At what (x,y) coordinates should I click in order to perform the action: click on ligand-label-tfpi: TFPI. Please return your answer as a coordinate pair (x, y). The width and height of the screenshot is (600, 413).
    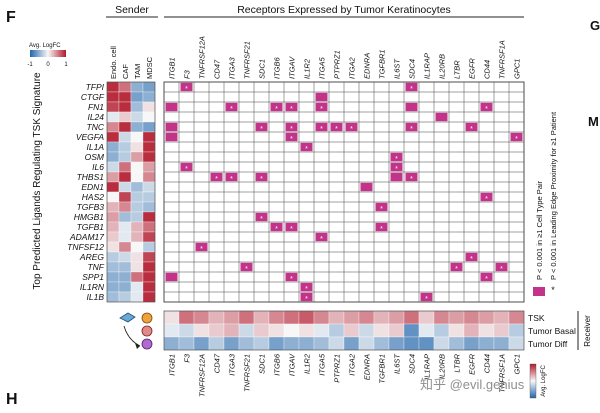
    Looking at the image, I should click on (95, 87).